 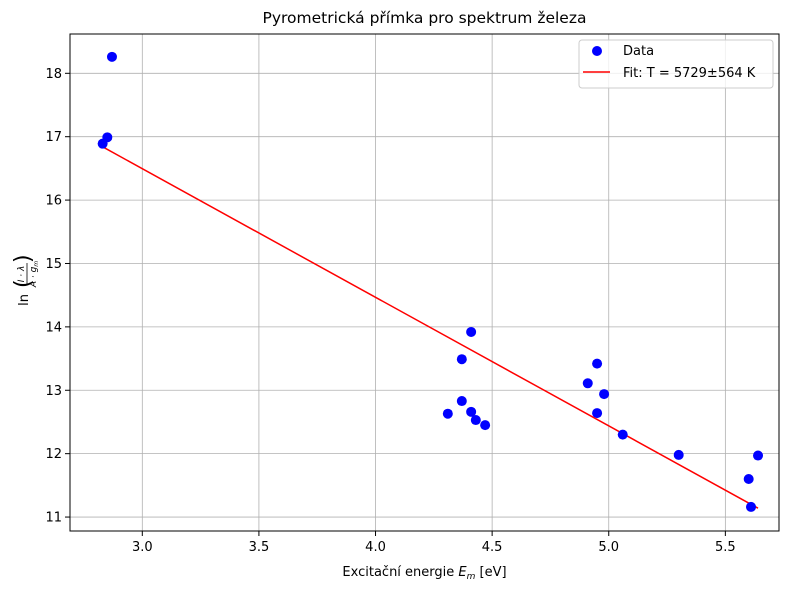 I want to click on svg-text: A · gm, so click(x=34, y=274).